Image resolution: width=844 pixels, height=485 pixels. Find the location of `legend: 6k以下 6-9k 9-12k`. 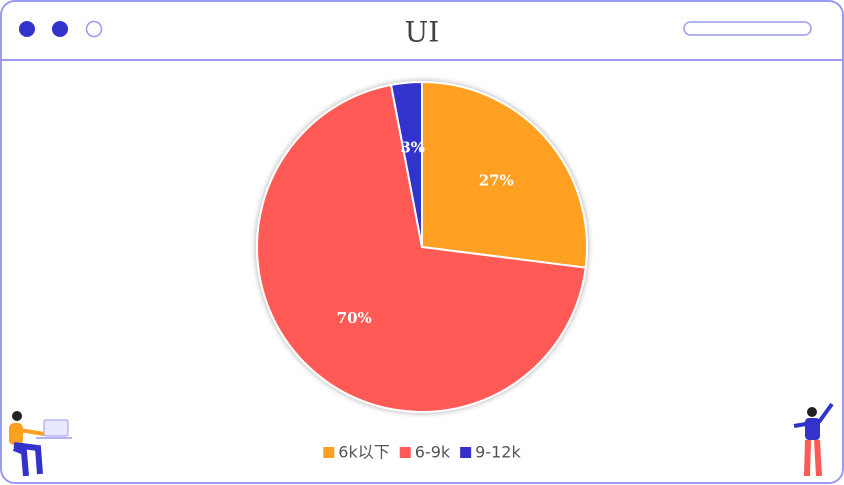

legend: 6k以下 6-9k 9-12k is located at coordinates (422, 452).